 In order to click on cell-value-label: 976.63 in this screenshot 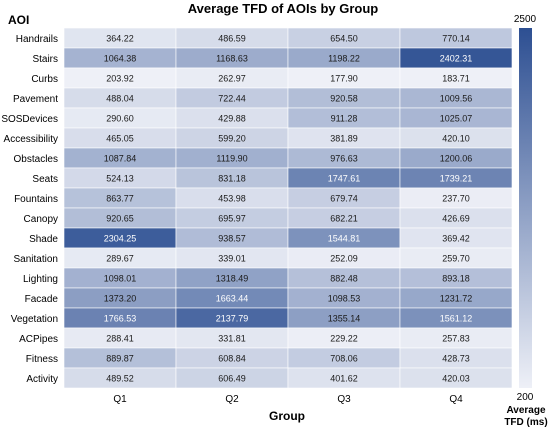, I will do `click(344, 159)`.